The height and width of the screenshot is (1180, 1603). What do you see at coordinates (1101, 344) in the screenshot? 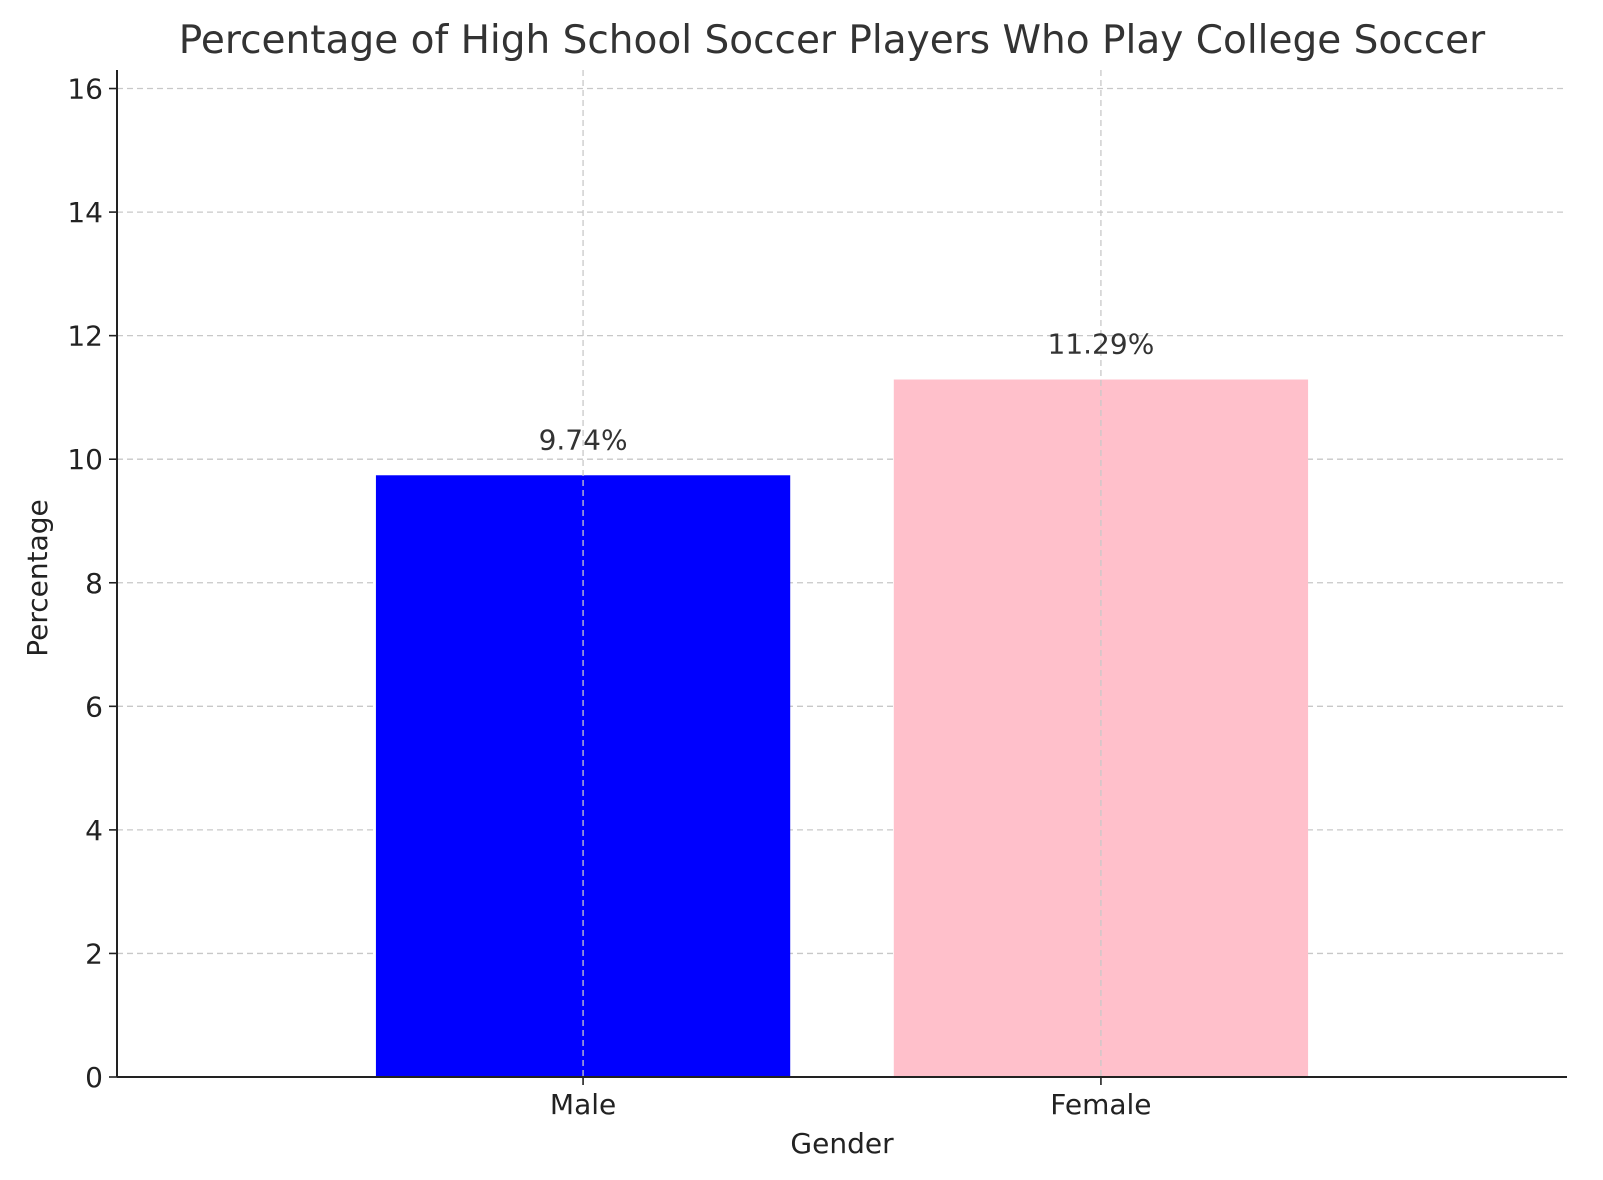
I see `data-label-female: 11.29%` at bounding box center [1101, 344].